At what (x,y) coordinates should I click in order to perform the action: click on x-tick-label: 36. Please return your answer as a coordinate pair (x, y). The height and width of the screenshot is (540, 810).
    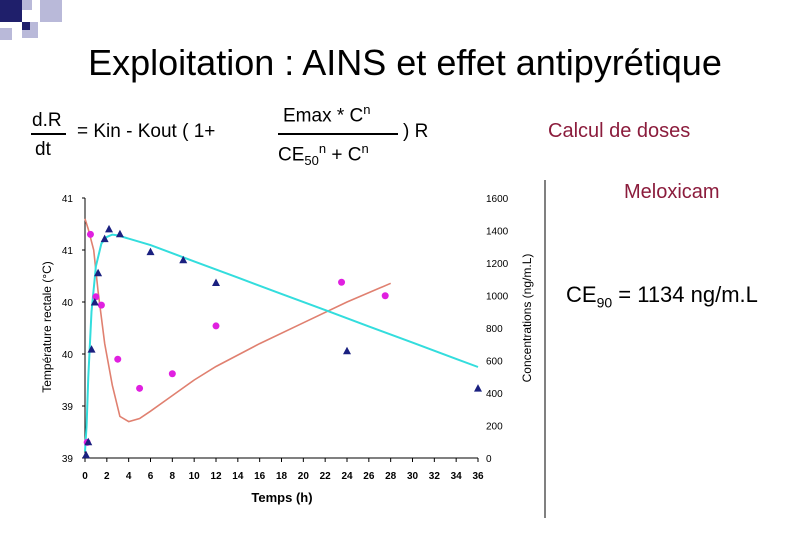
    Looking at the image, I should click on (478, 476).